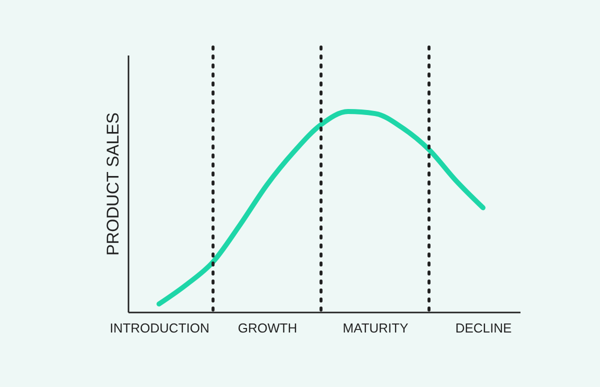 Image resolution: width=600 pixels, height=387 pixels. I want to click on x-tick-label: INTRODUCTION, so click(160, 328).